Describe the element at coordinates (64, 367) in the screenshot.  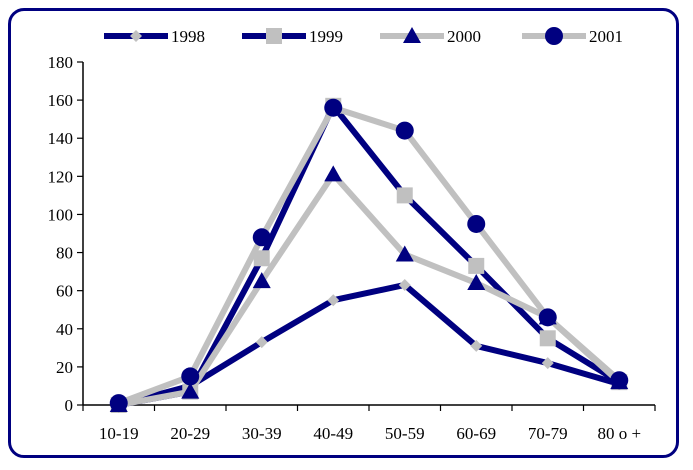
I see `y-tick-label: 20` at that location.